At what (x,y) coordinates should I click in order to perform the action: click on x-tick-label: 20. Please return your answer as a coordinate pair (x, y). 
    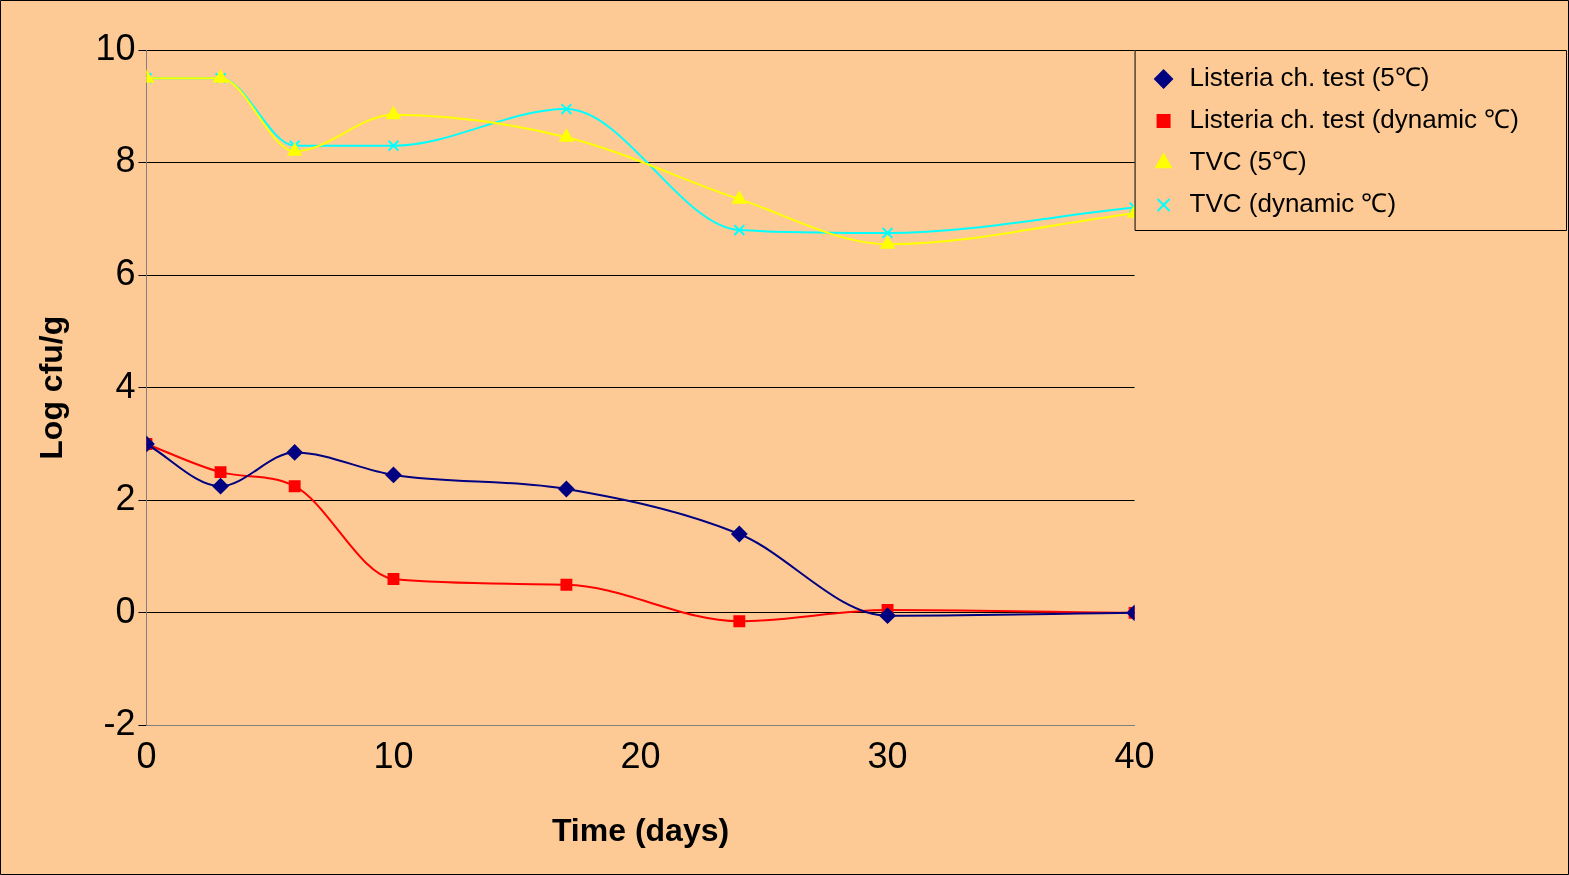
    Looking at the image, I should click on (640, 755).